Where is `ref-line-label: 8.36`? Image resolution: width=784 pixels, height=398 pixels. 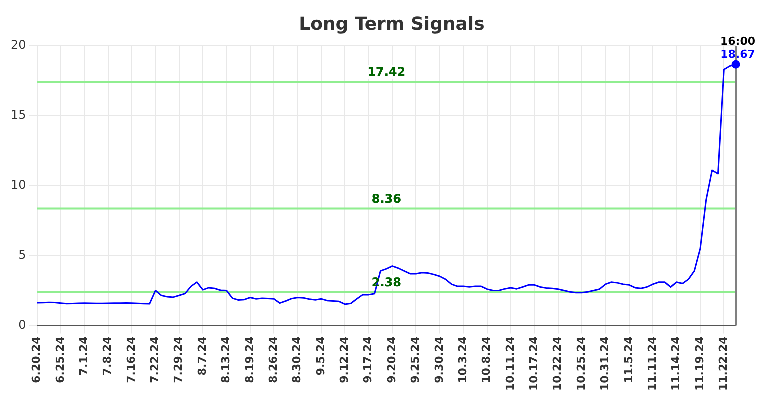 ref-line-label: 8.36 is located at coordinates (387, 199).